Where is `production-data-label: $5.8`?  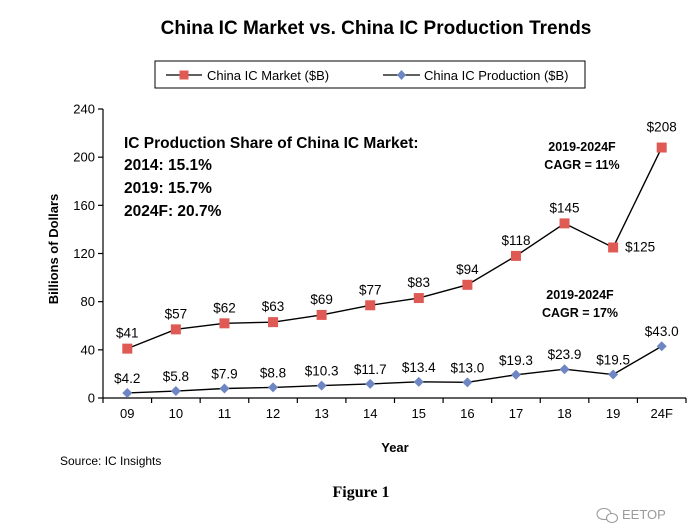 production-data-label: $5.8 is located at coordinates (176, 376).